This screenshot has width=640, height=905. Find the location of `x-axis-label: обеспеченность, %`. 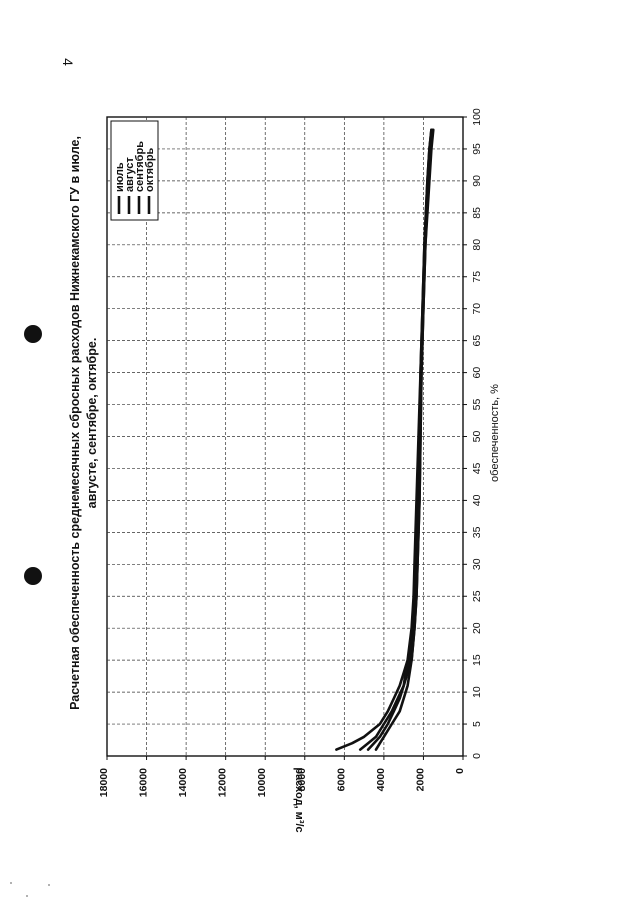

x-axis-label: обеспеченность, % is located at coordinates (495, 433).